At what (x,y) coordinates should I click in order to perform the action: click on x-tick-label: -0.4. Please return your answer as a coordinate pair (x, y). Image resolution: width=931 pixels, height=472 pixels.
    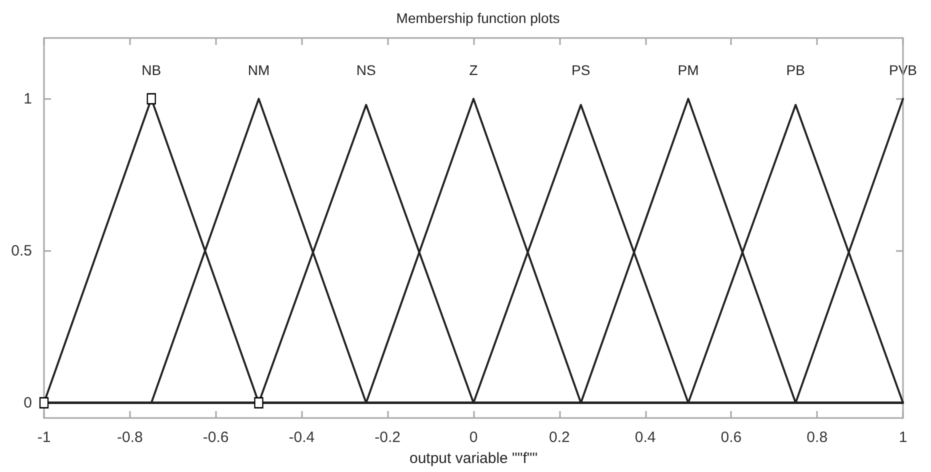
    Looking at the image, I should click on (301, 437).